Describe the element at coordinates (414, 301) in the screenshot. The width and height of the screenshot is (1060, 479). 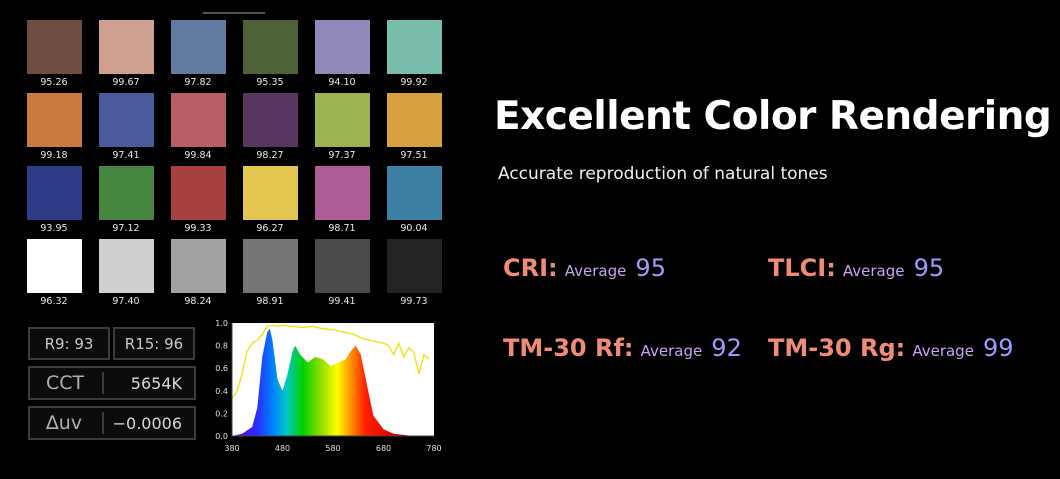
I see `swatch-value: 99.73` at that location.